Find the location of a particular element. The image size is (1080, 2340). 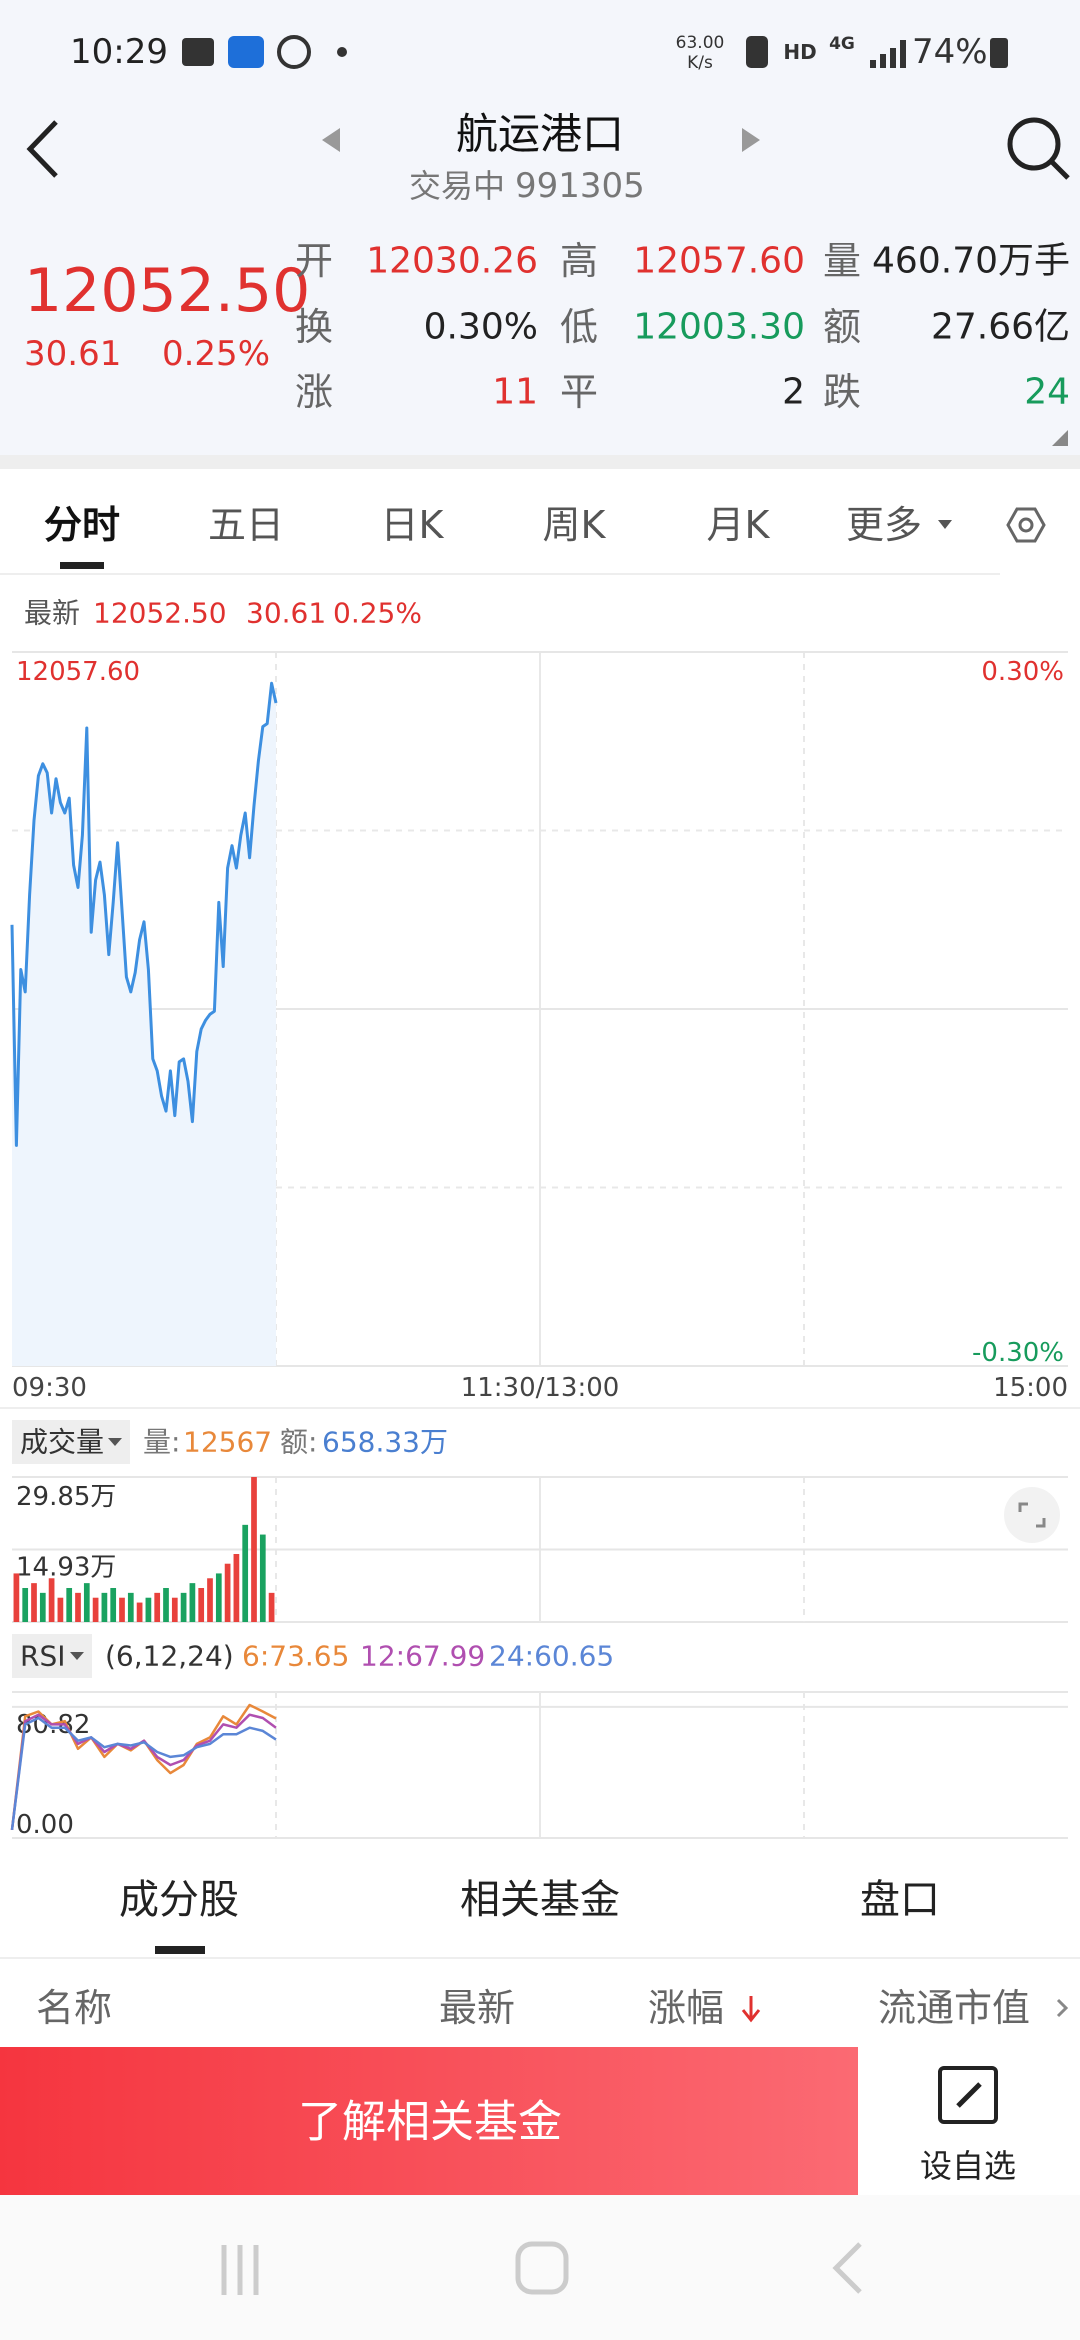

latest-change: 30.61 is located at coordinates (286, 613).